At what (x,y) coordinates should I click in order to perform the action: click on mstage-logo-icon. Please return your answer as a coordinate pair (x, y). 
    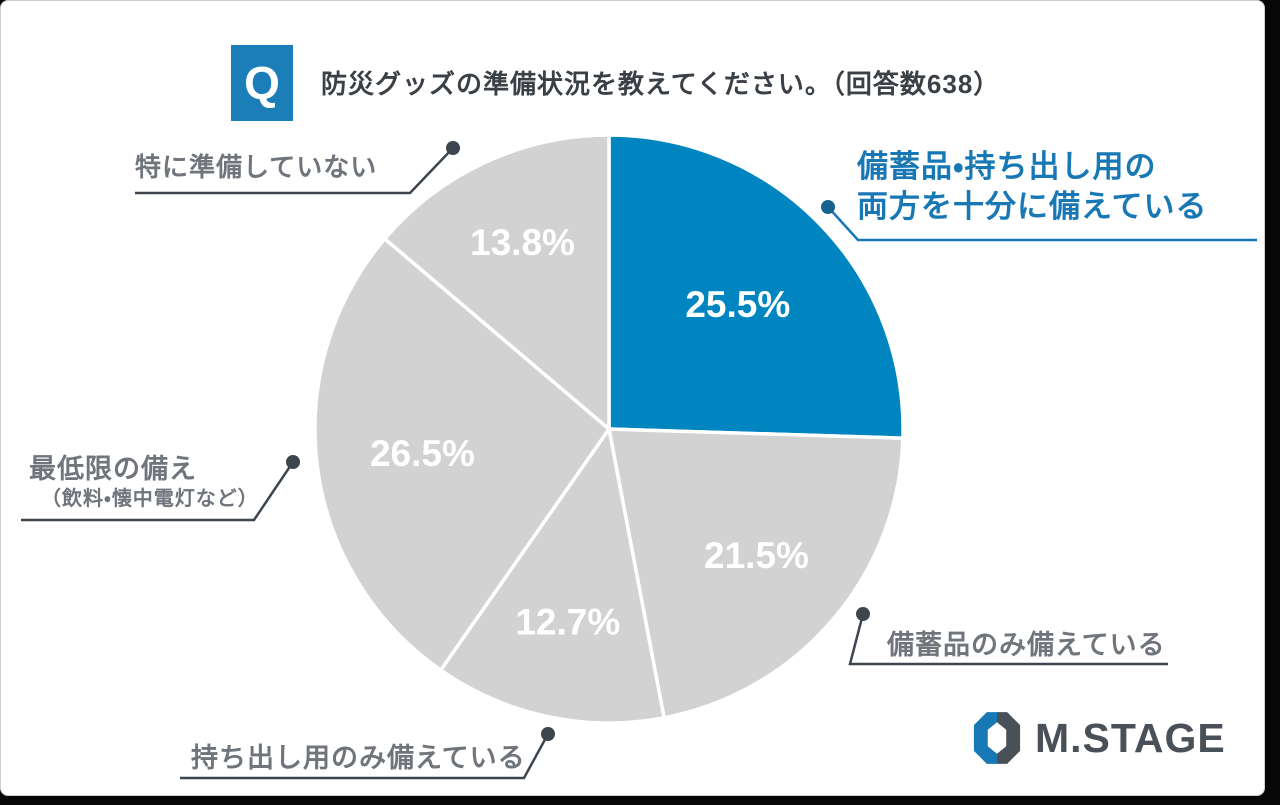
    Looking at the image, I should click on (997, 738).